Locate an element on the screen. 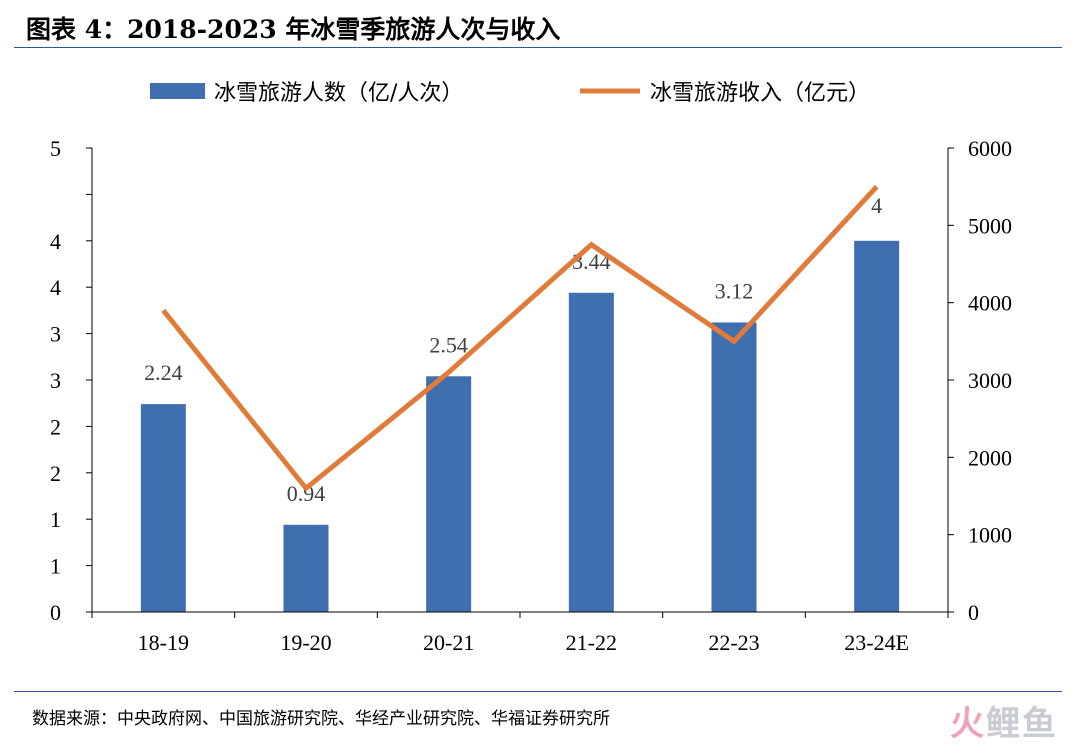 The height and width of the screenshot is (745, 1080). watermark-part-a: 火 is located at coordinates (968, 724).